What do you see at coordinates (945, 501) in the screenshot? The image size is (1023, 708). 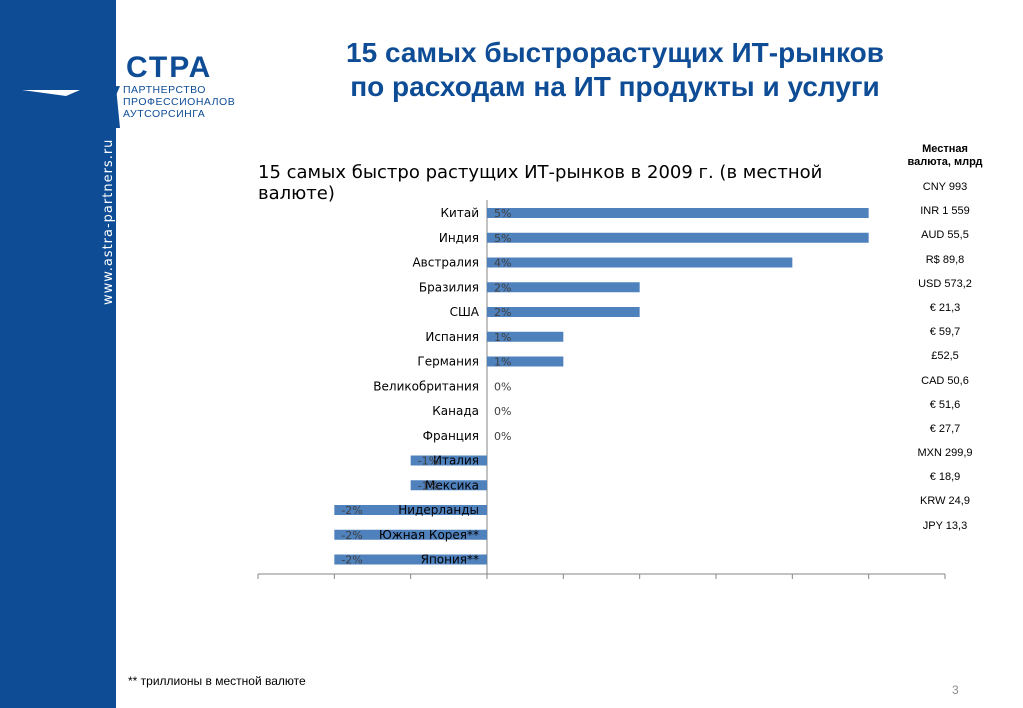 I see `currency-cell: KRW 24,9` at bounding box center [945, 501].